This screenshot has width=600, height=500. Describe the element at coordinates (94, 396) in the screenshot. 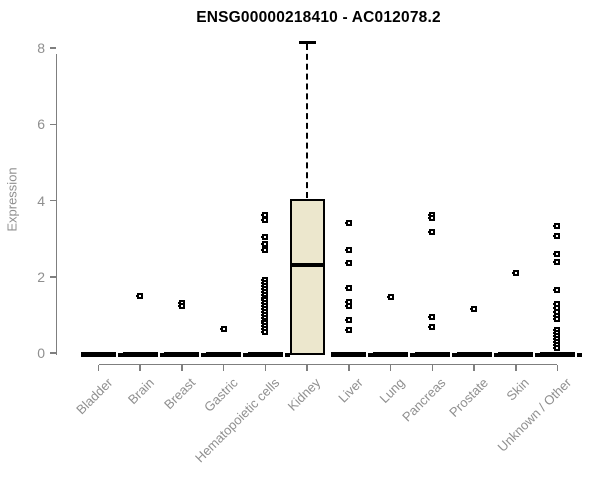

I see `category-label: Bladder` at that location.